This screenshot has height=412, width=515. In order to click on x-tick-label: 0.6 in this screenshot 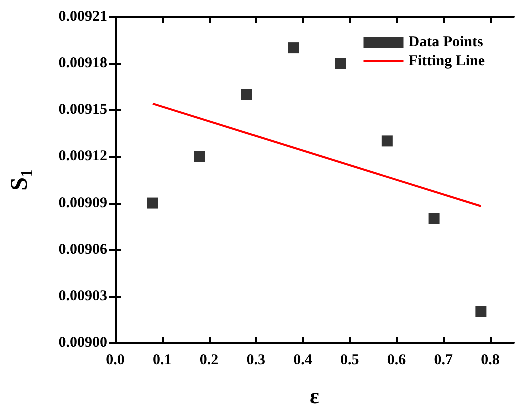, I will do `click(397, 360)`.